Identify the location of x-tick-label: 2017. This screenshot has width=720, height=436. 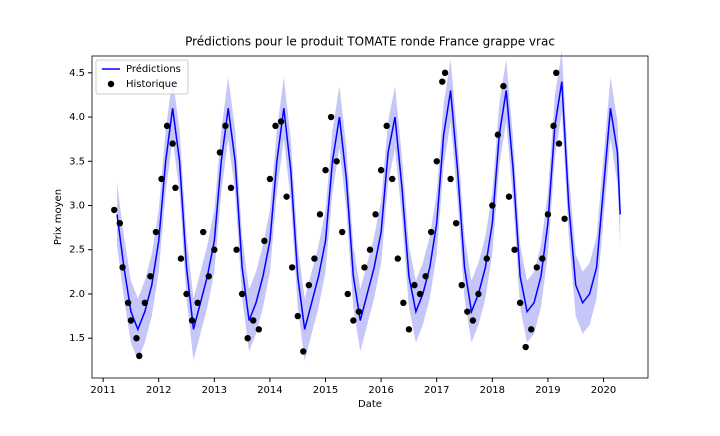
(436, 390).